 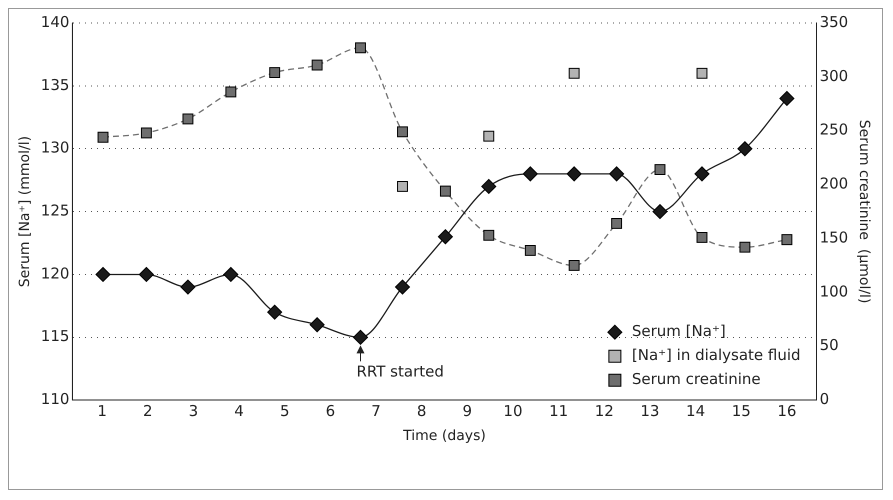 I want to click on x-tick-label: 12, so click(x=604, y=411).